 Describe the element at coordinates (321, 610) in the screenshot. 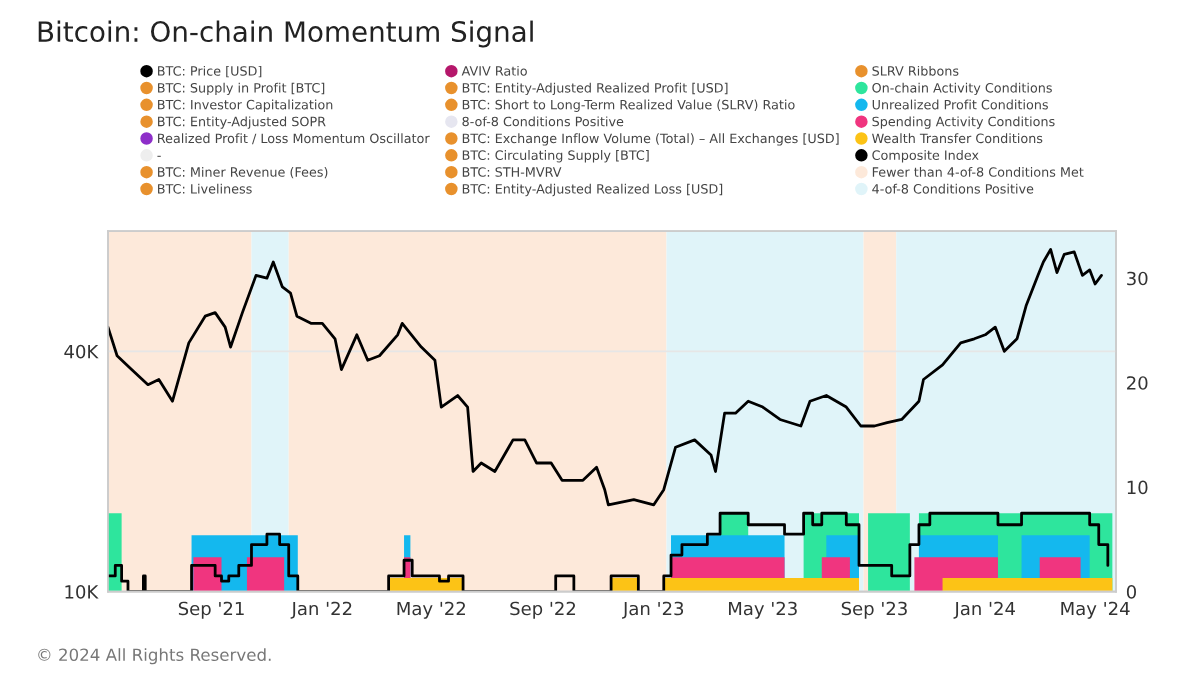

I see `x-tick-label: Jan '22` at that location.